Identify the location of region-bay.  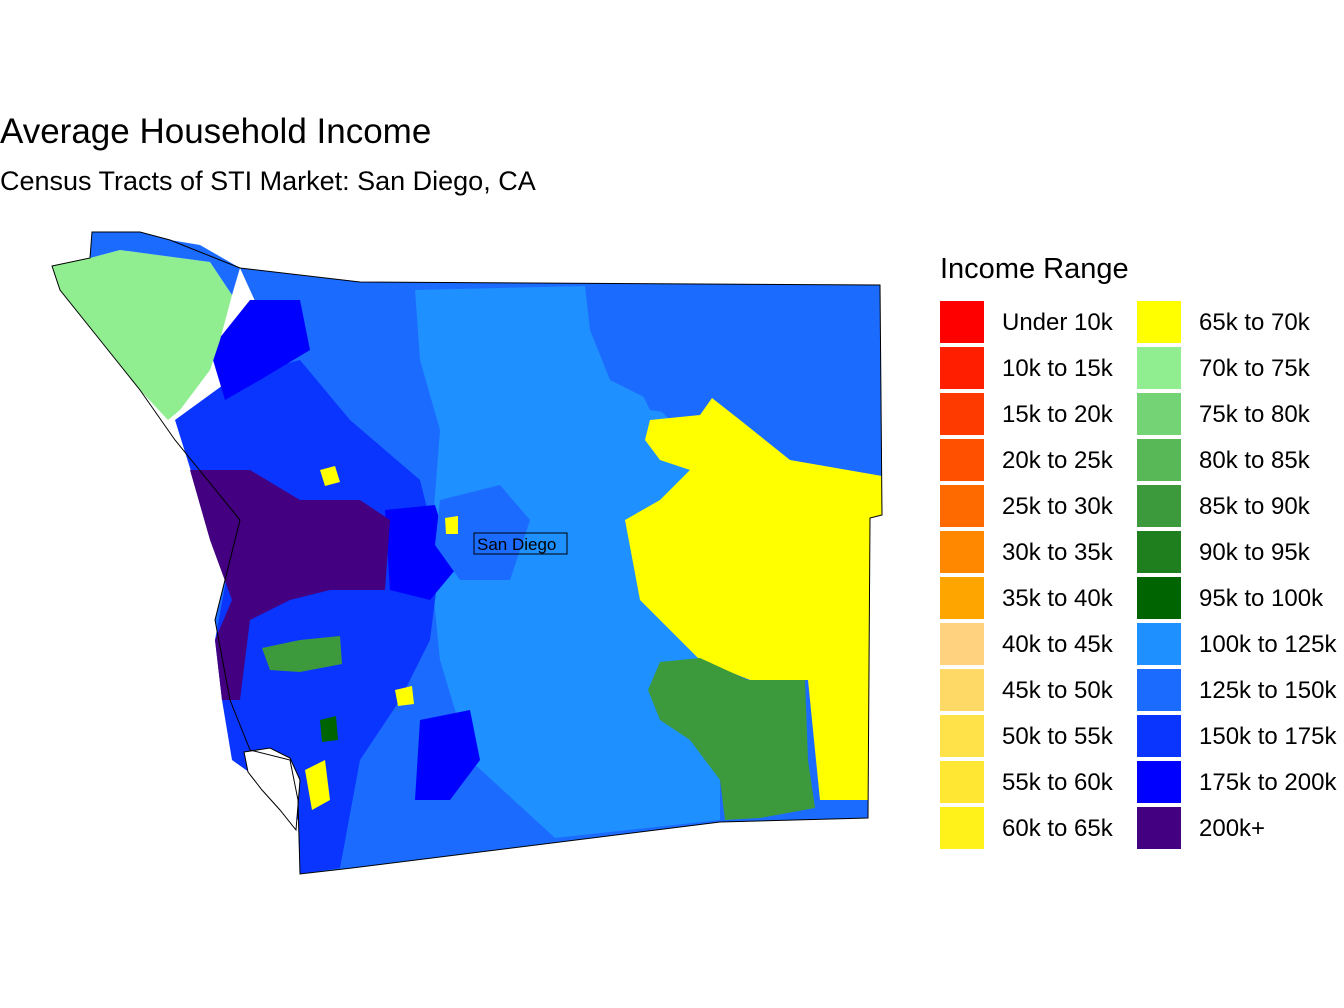
(272, 789).